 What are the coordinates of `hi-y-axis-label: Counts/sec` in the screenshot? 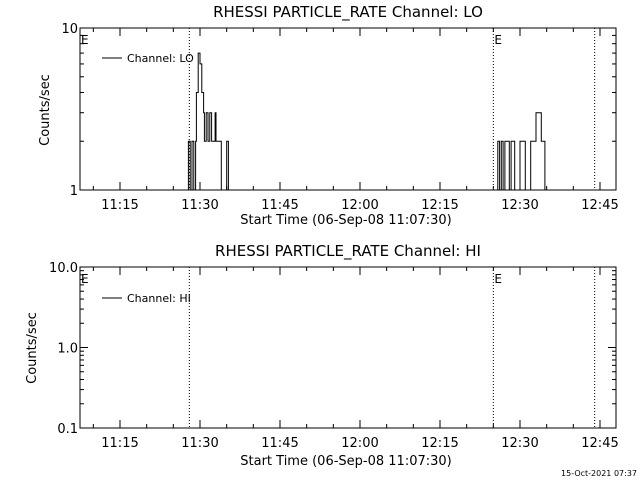 It's located at (32, 348).